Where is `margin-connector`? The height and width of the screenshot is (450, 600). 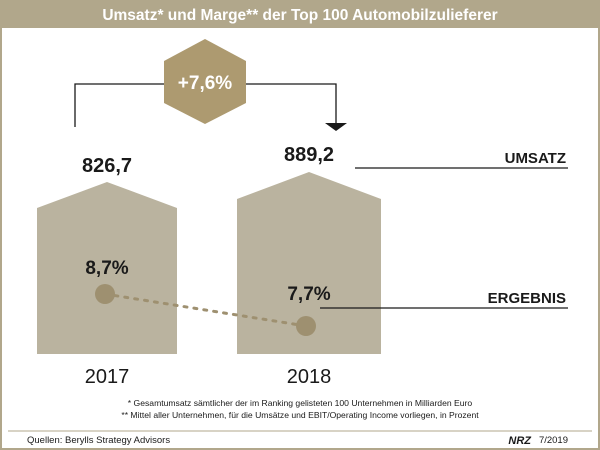
margin-connector is located at coordinates (205, 310).